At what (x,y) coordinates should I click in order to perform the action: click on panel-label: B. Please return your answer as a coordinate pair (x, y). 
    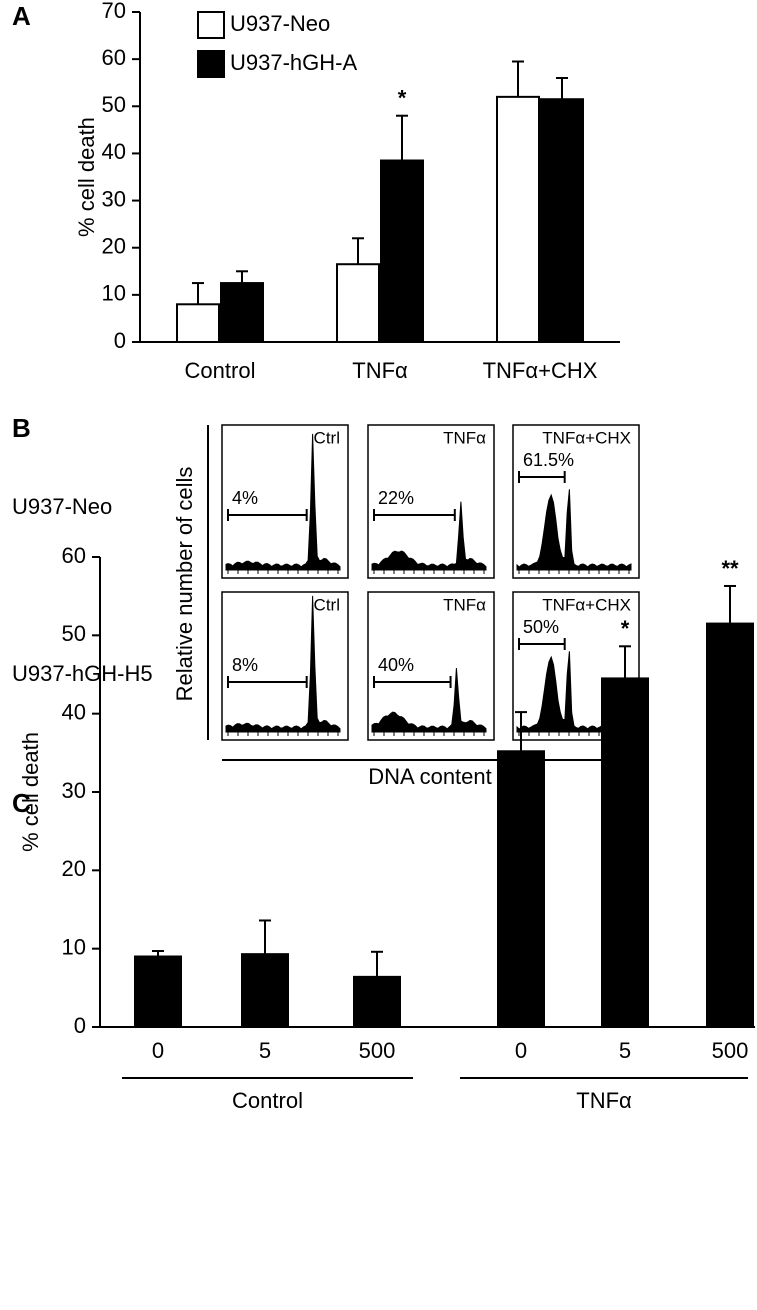
    Looking at the image, I should click on (21, 428).